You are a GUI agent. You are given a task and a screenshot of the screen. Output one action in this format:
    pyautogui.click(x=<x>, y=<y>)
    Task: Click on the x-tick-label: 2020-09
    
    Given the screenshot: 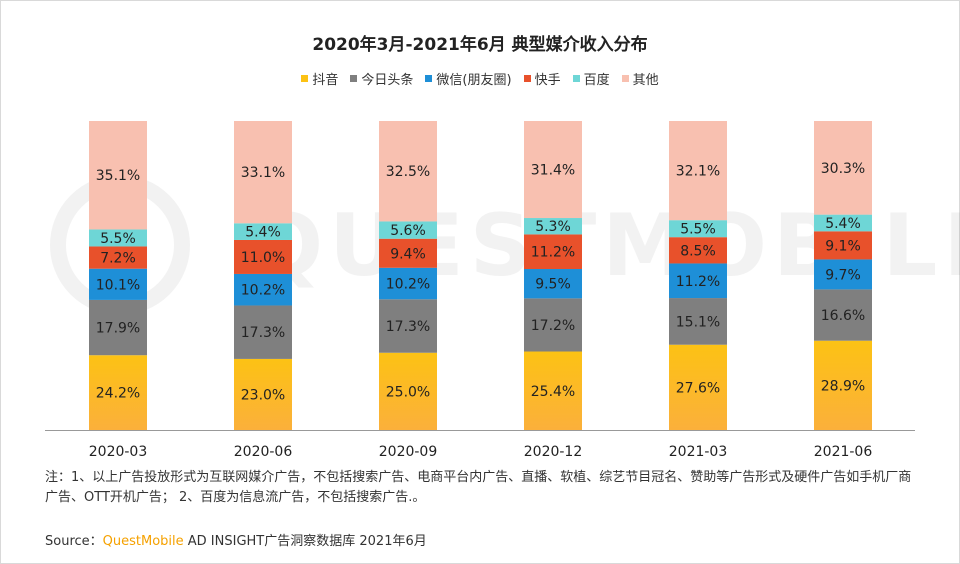 What is the action you would take?
    pyautogui.click(x=408, y=452)
    